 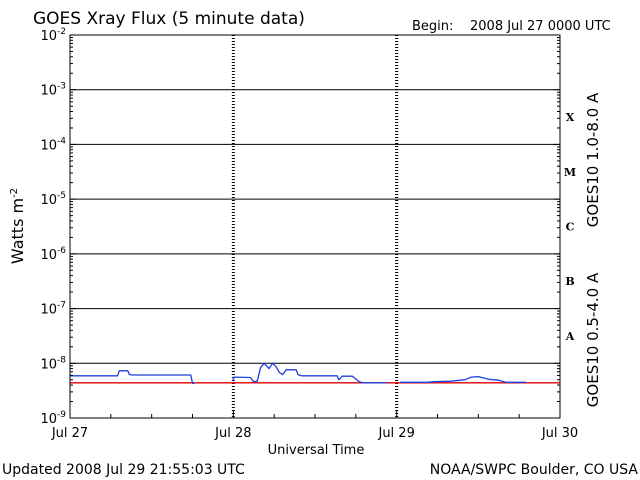 I want to click on y-tick-label: 10⁻⁷, so click(x=53, y=309).